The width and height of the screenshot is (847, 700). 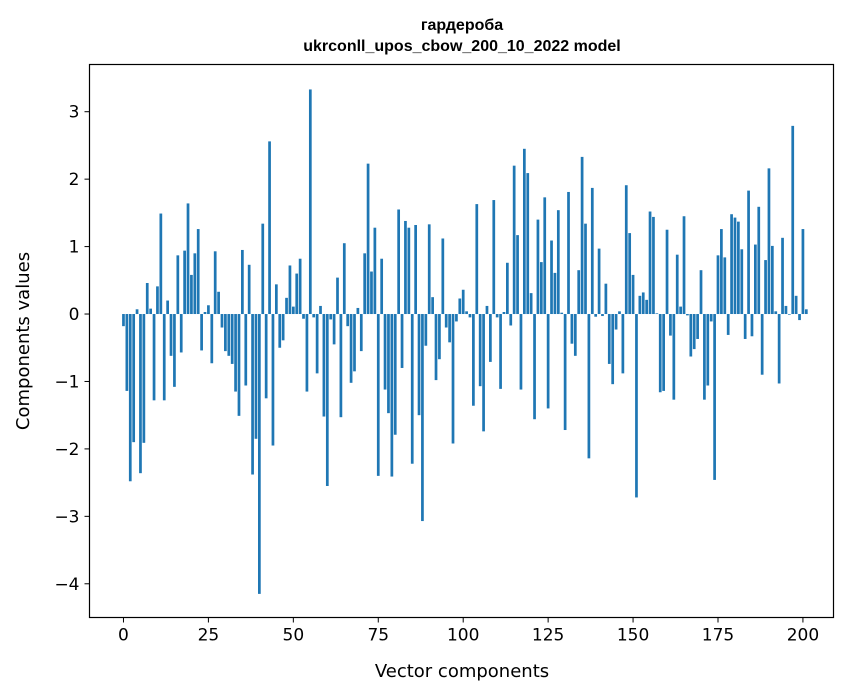 I want to click on y-tick-label: 2, so click(x=74, y=180).